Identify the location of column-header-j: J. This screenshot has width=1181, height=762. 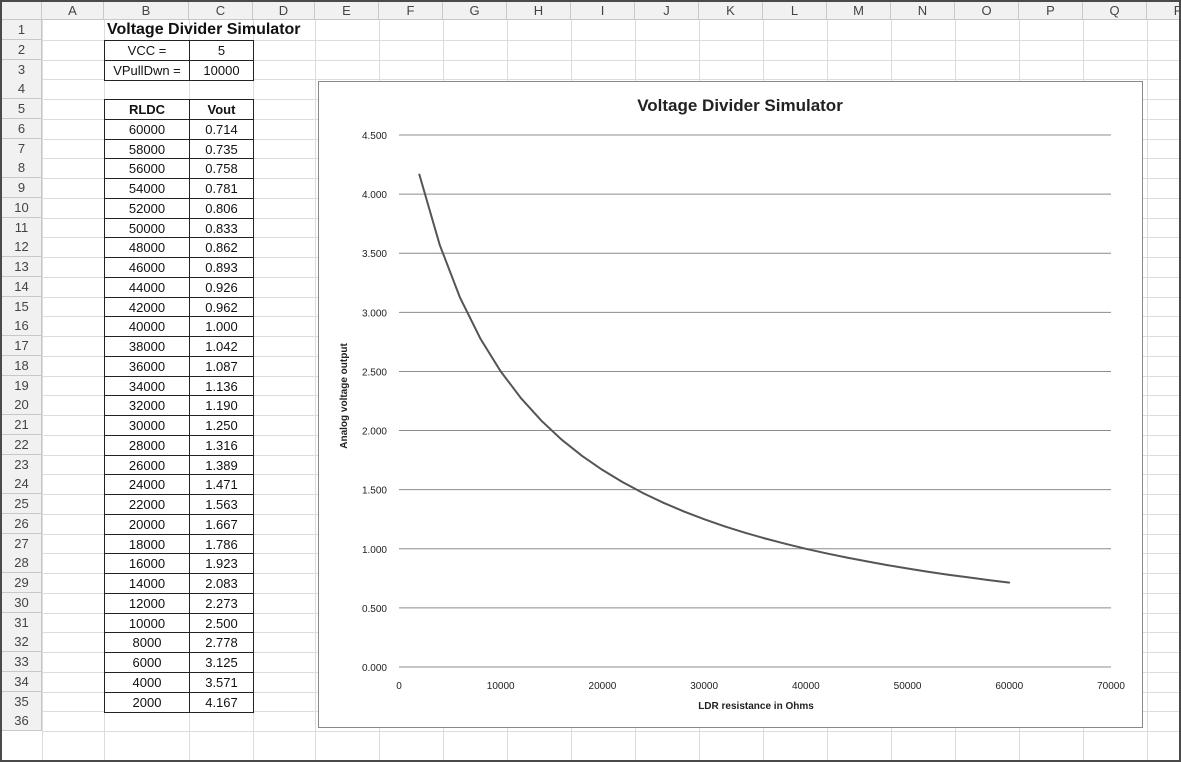
(667, 11).